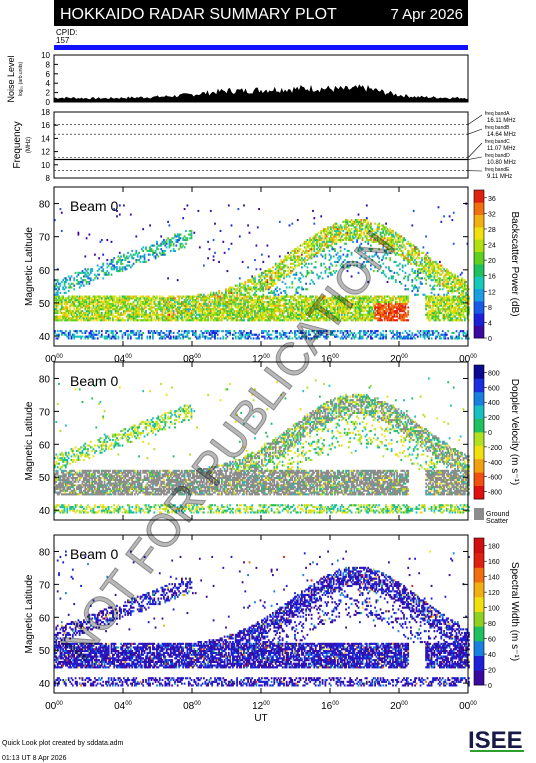 The height and width of the screenshot is (763, 536). I want to click on cpid-label: CPID:, so click(66, 32).